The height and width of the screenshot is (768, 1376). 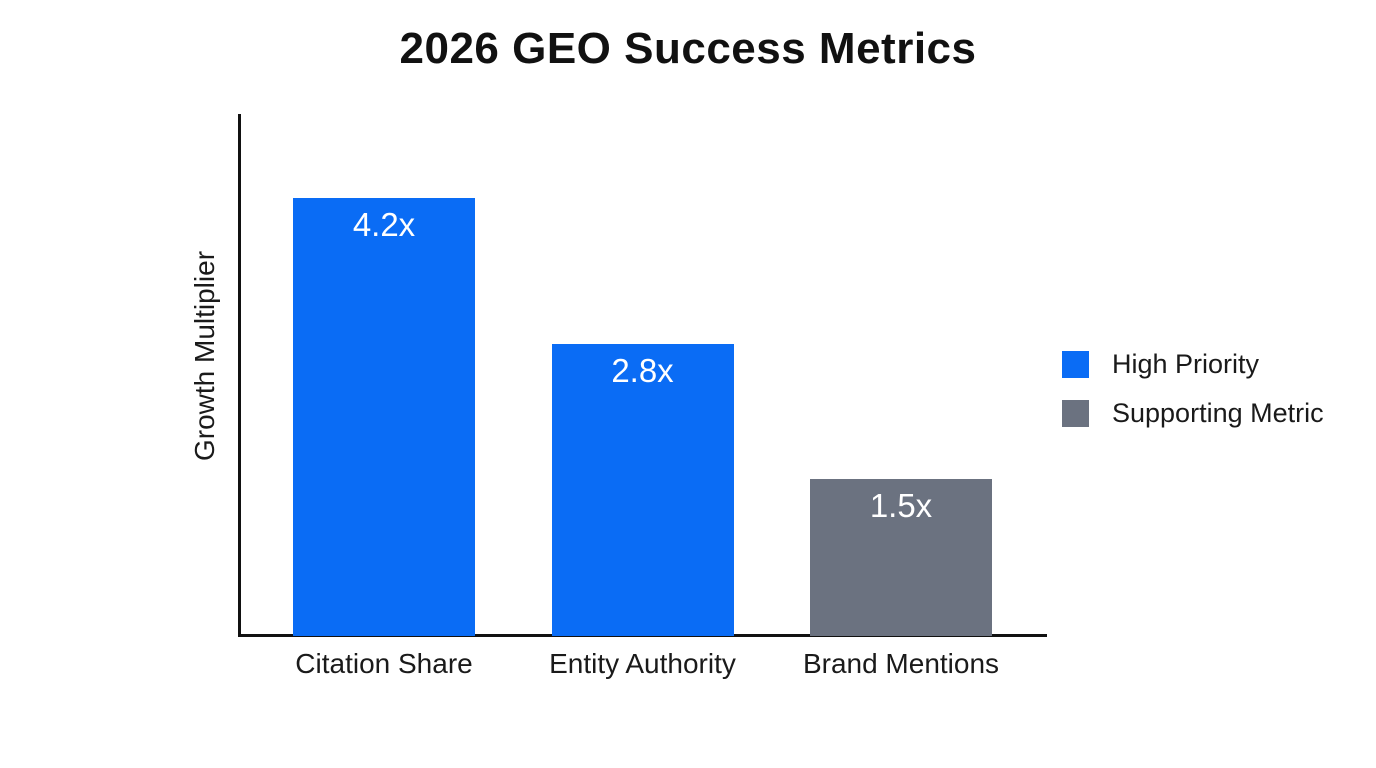 I want to click on x-tick-label-brand-mentions: Brand Mentions, so click(x=901, y=663).